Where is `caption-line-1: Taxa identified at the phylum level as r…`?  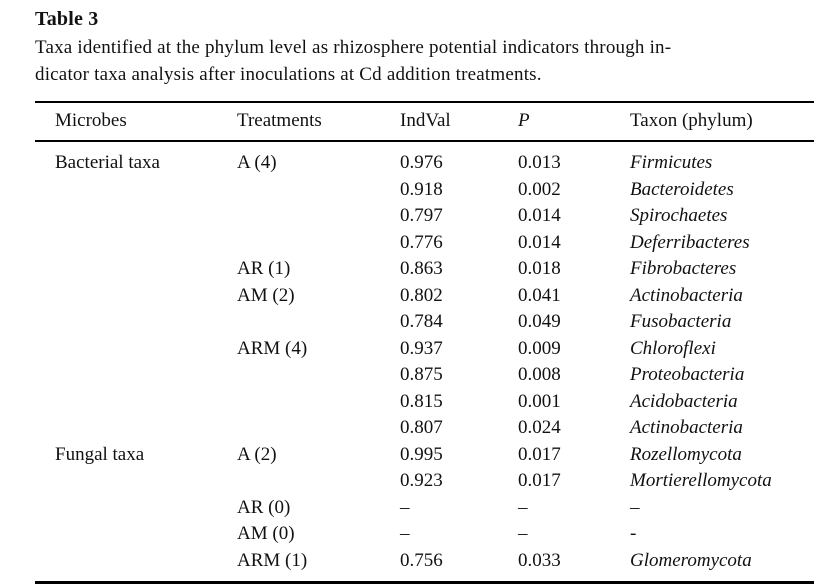 caption-line-1: Taxa identified at the phylum level as r… is located at coordinates (353, 47).